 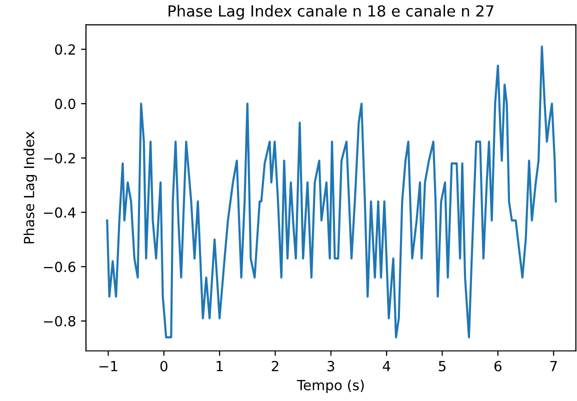 I want to click on x-tick-label: 1, so click(x=219, y=366).